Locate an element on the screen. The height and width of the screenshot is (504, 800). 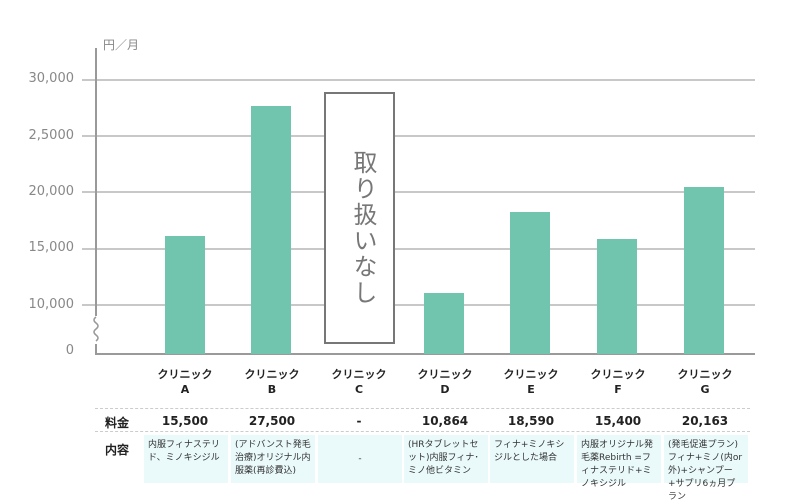
not-available-label: 取り扱いなし is located at coordinates (363, 228).